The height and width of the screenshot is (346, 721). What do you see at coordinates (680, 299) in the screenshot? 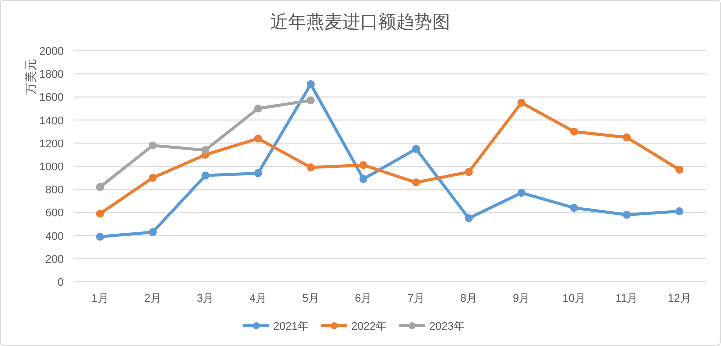
I see `x-tick-label: 12月` at bounding box center [680, 299].